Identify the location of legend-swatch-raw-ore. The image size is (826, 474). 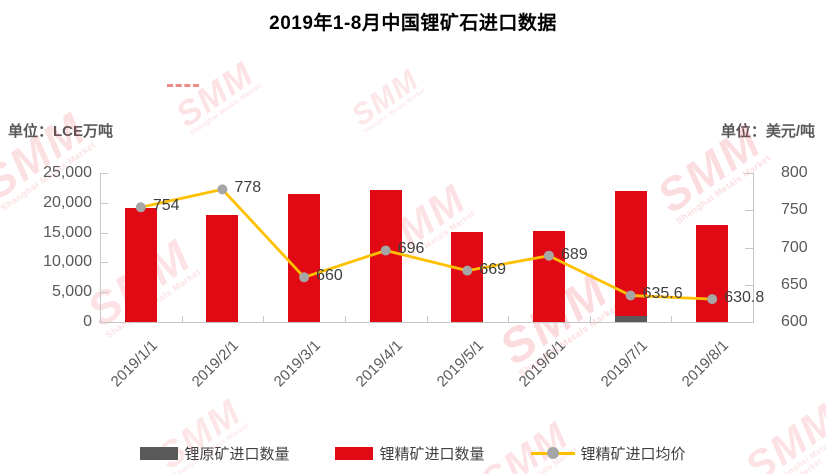
(159, 453).